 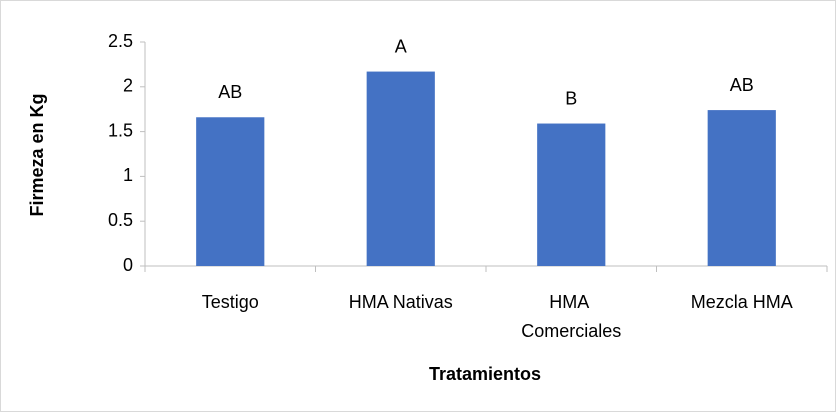 What do you see at coordinates (120, 130) in the screenshot?
I see `y-tick-label: 1.5` at bounding box center [120, 130].